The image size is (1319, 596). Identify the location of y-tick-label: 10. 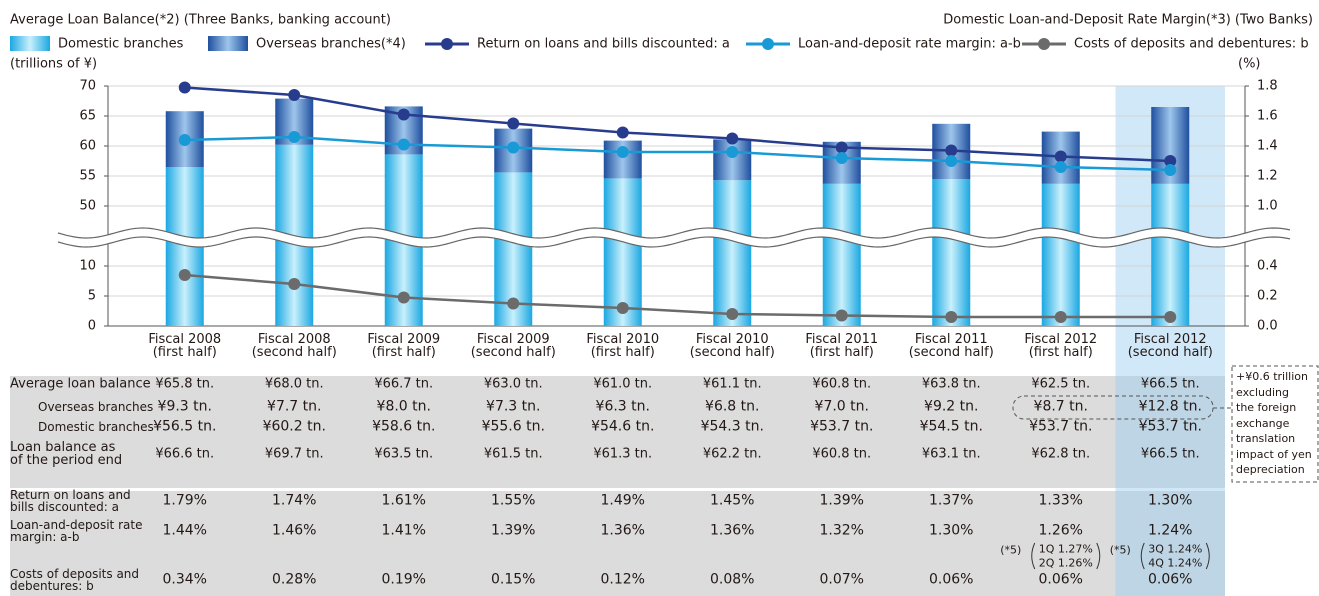
(87, 266).